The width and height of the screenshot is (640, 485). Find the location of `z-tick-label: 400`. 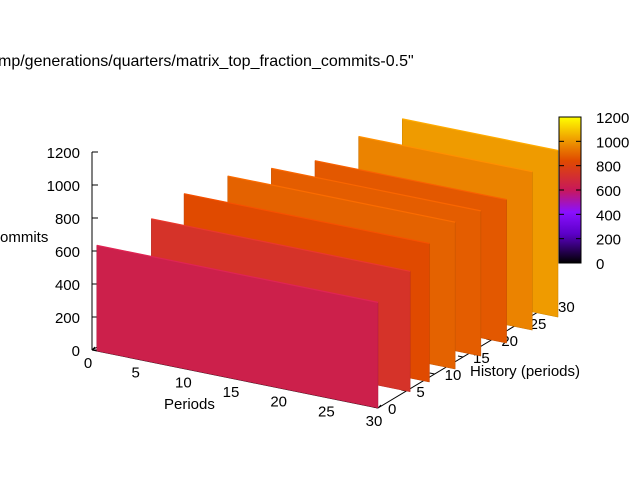

z-tick-label: 400 is located at coordinates (67, 285).